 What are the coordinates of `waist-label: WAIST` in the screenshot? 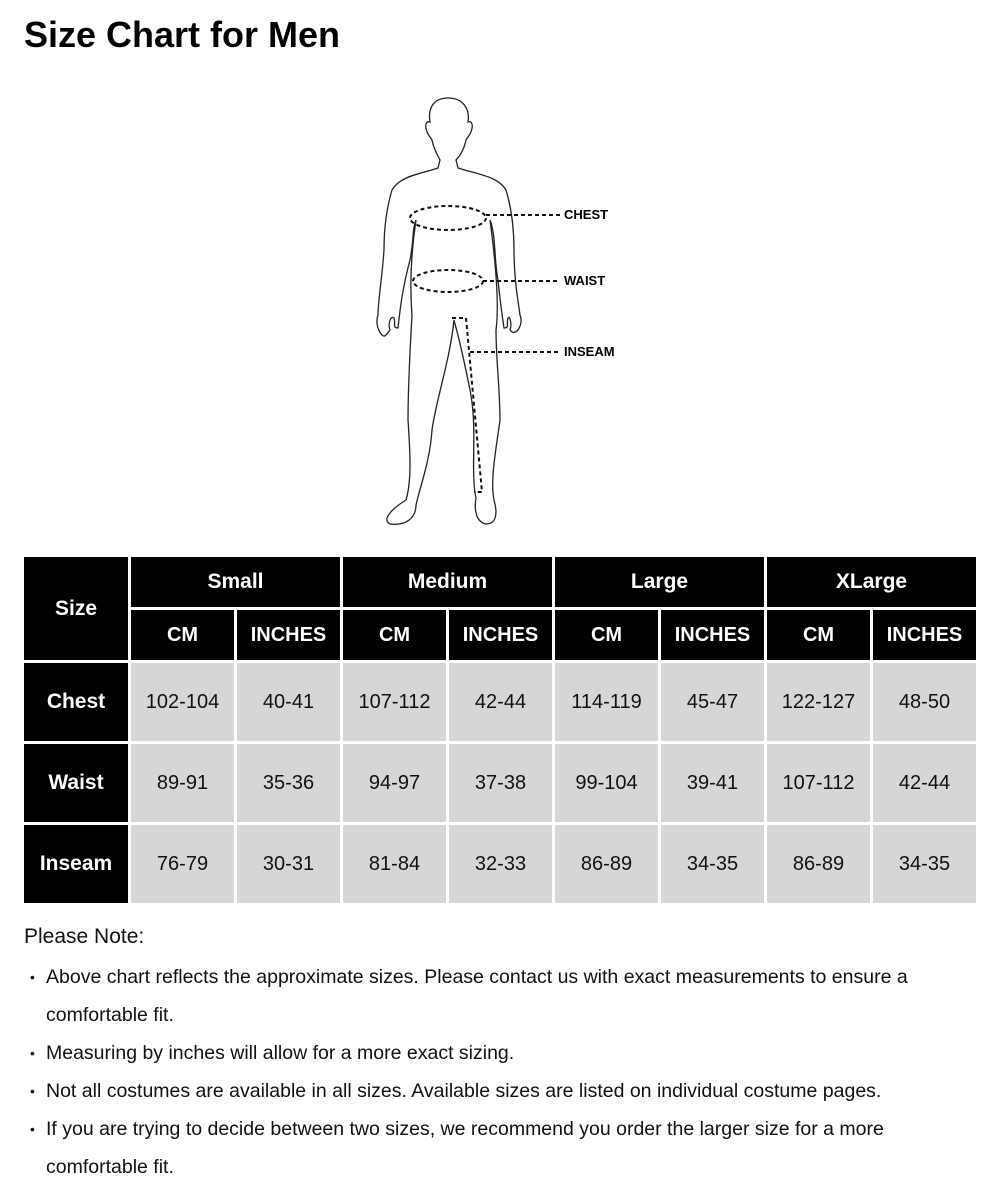 It's located at (584, 280).